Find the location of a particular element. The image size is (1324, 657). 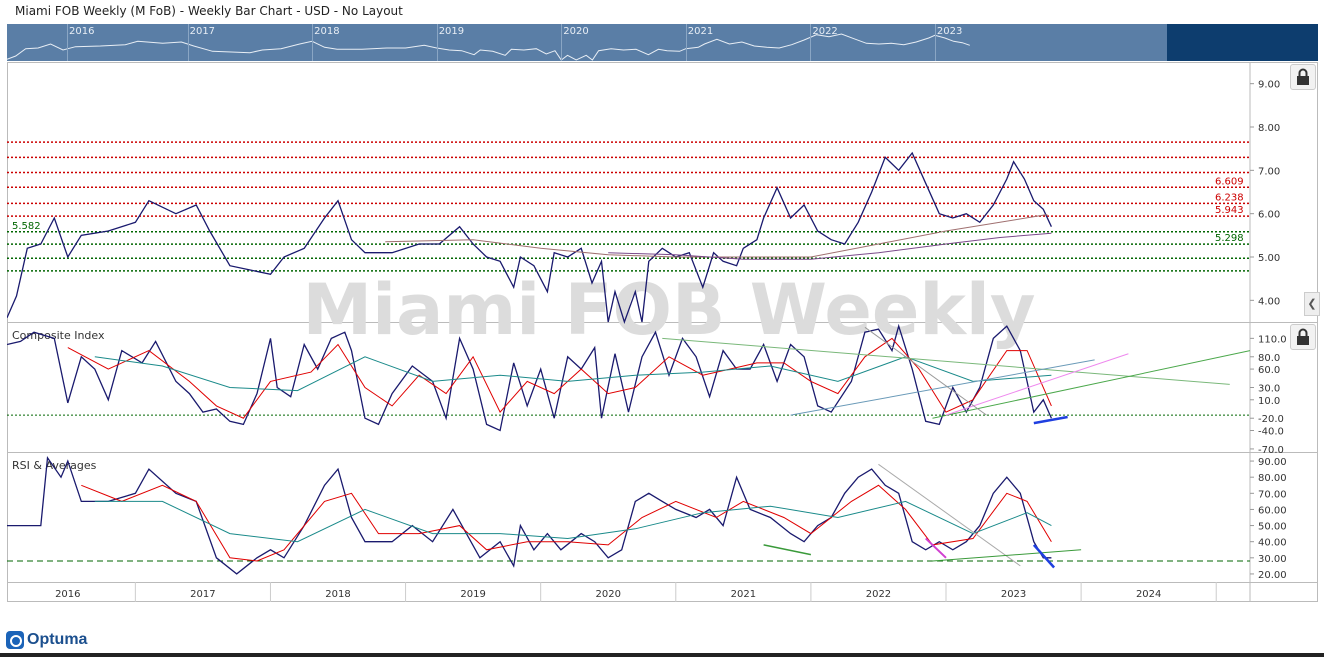

y-tick-label: 8.00 is located at coordinates (1269, 128).